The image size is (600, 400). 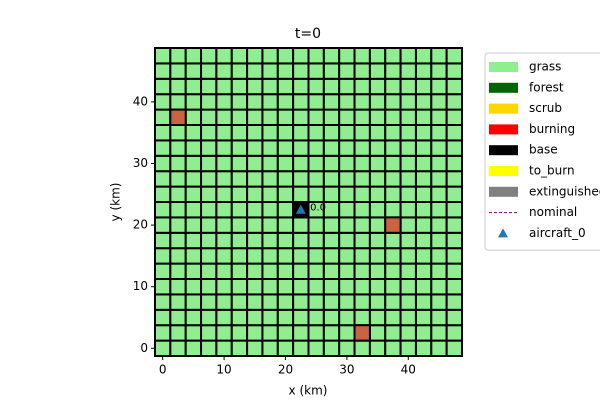 I want to click on cell, so click(x=362, y=333).